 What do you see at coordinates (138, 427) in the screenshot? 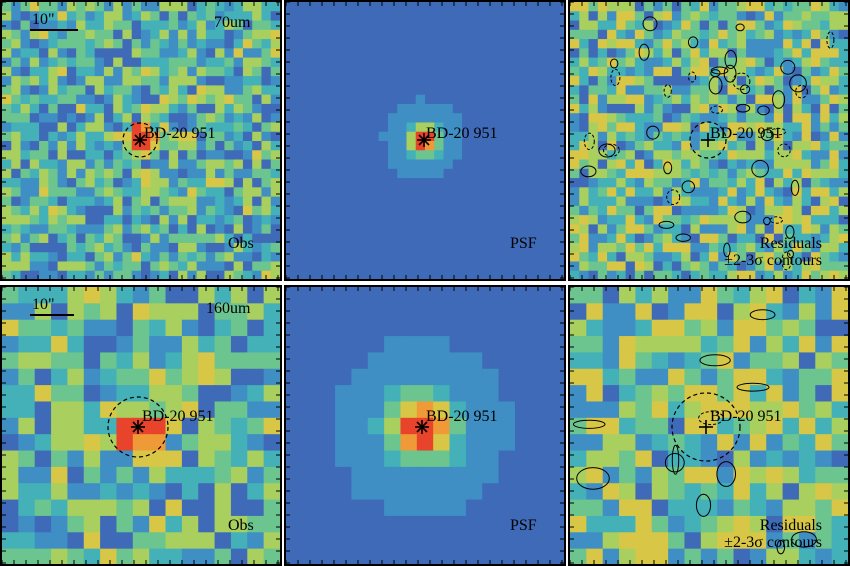
I see `star-marker-icon` at bounding box center [138, 427].